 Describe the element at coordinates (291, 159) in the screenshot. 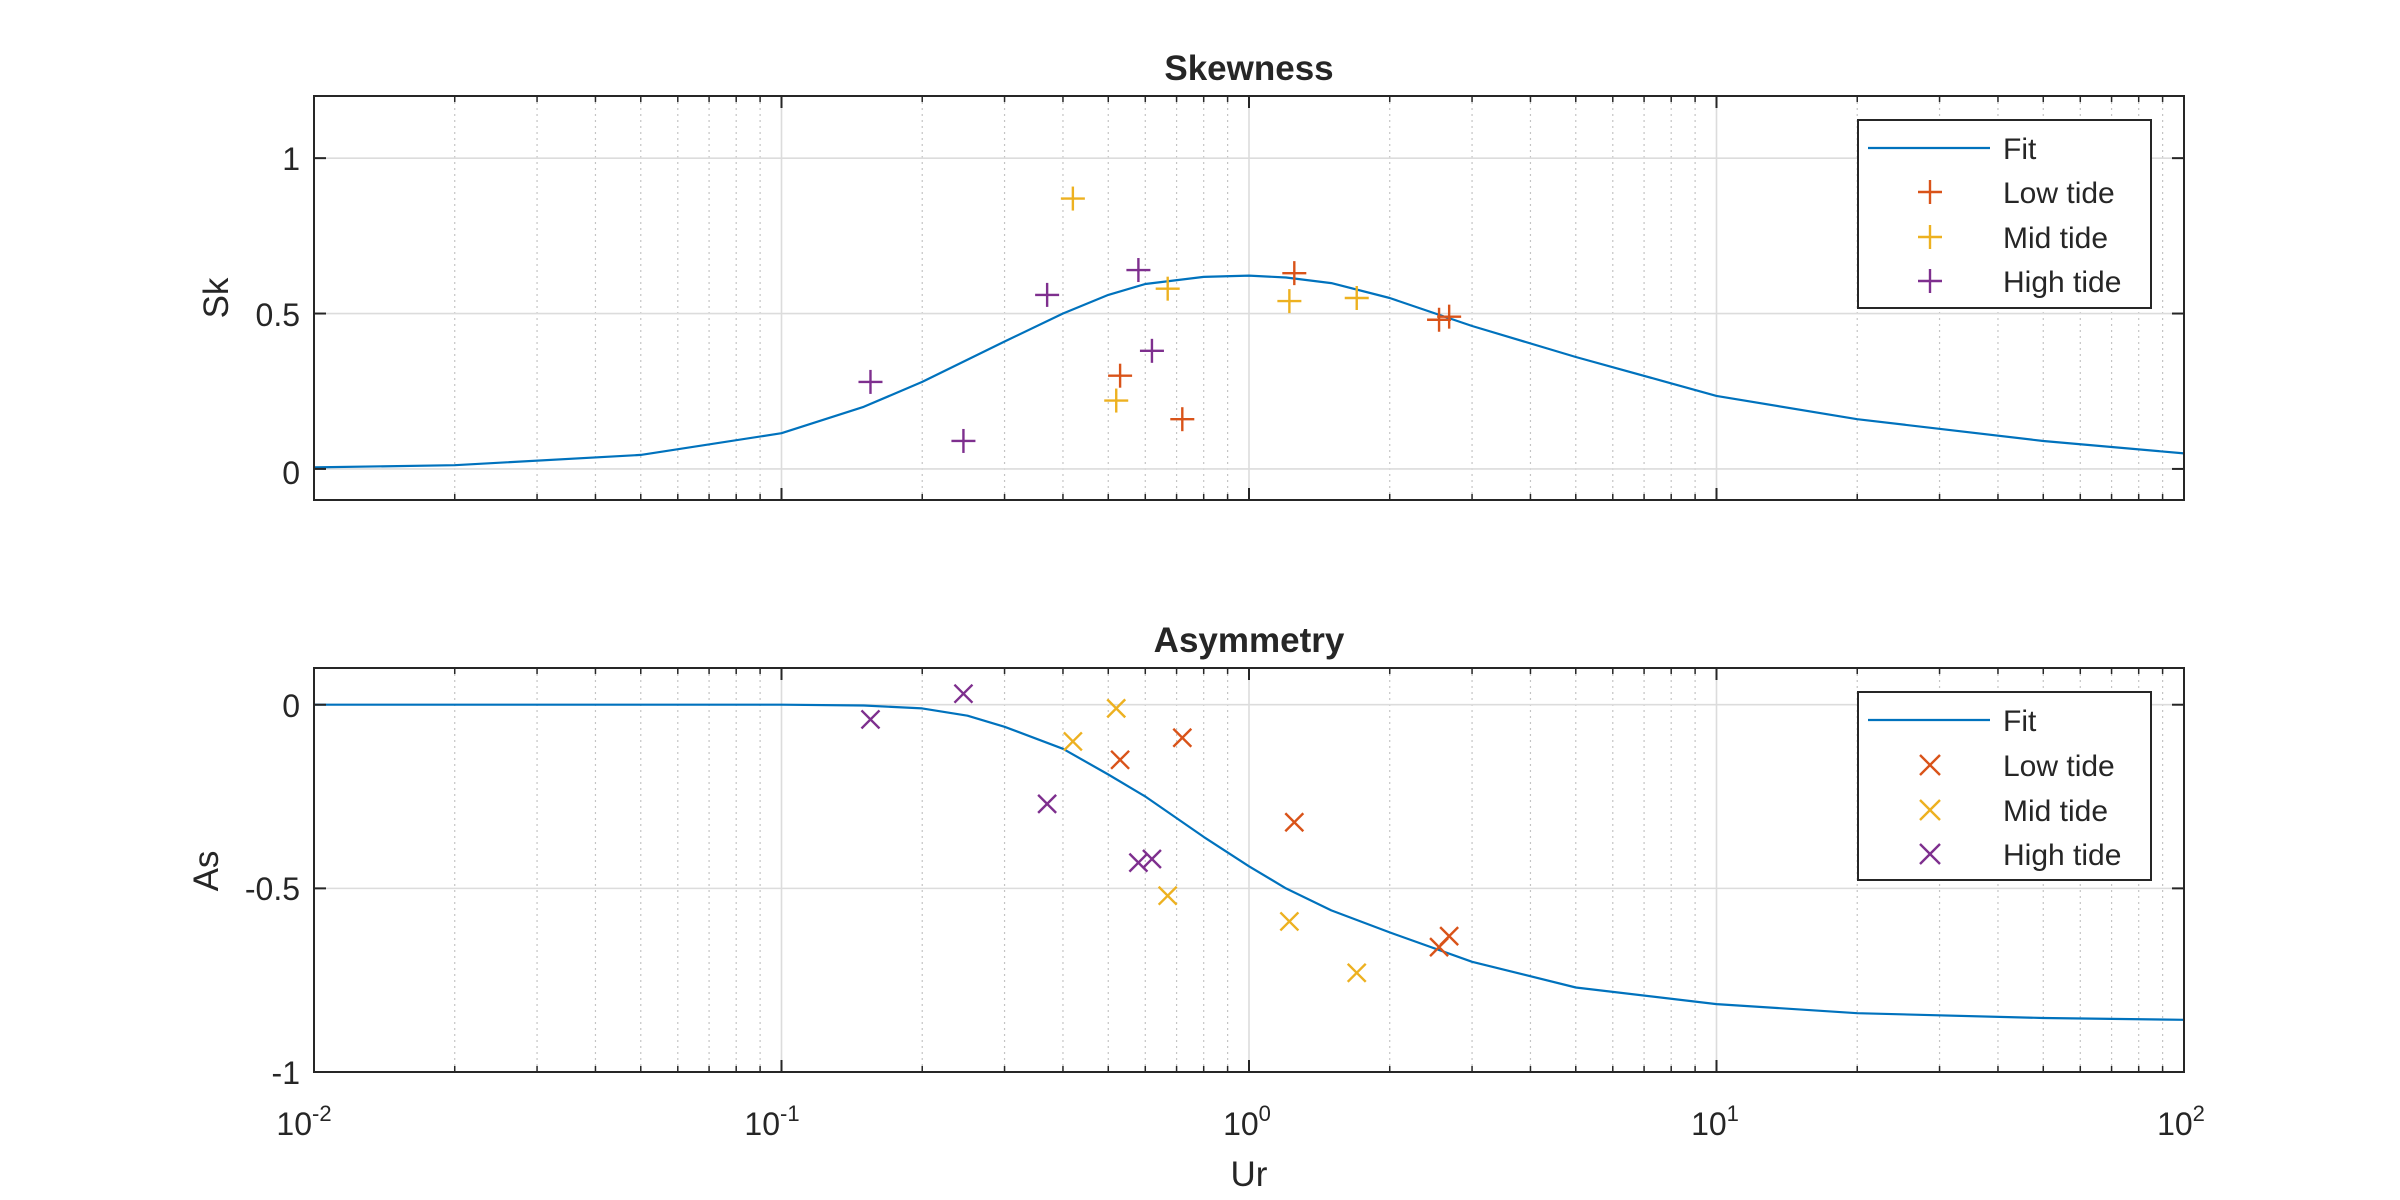

I see `skewness-ytick-label: 1` at that location.